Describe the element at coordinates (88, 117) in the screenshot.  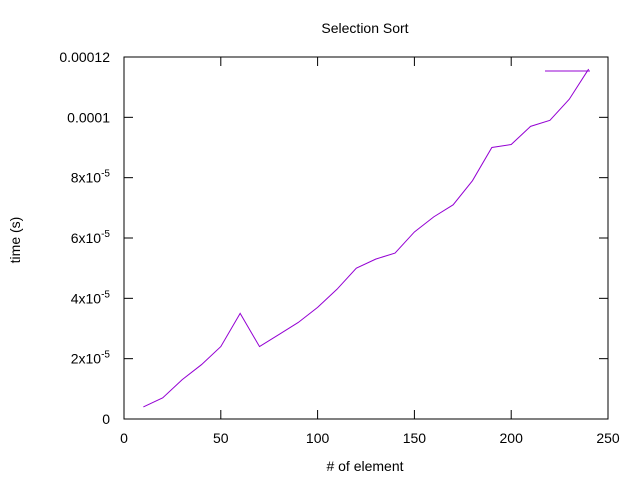
I see `y-tick-label: 0.0001` at that location.